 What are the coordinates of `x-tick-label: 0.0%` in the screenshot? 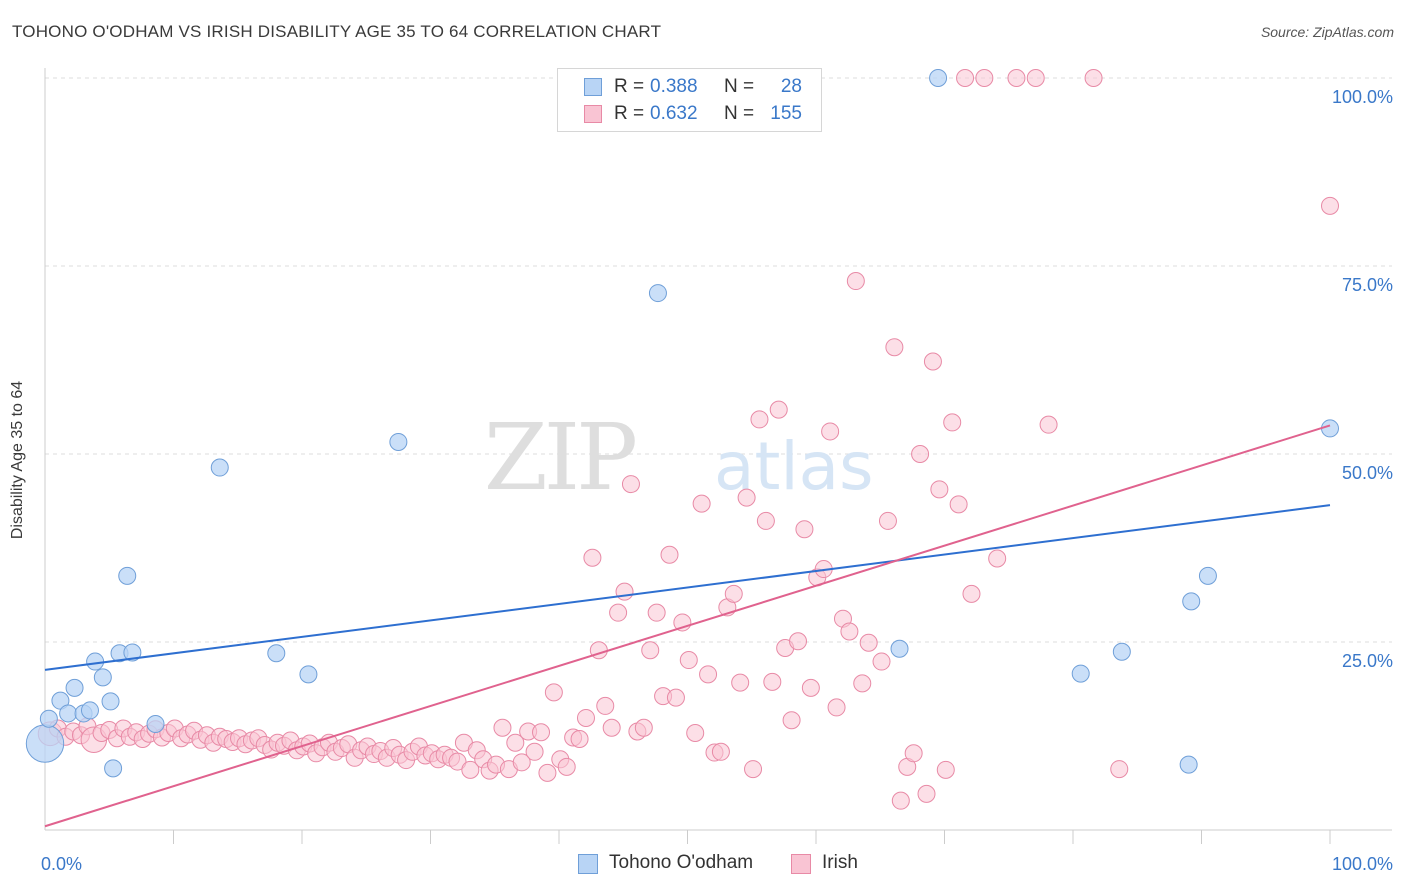 It's located at (61, 864).